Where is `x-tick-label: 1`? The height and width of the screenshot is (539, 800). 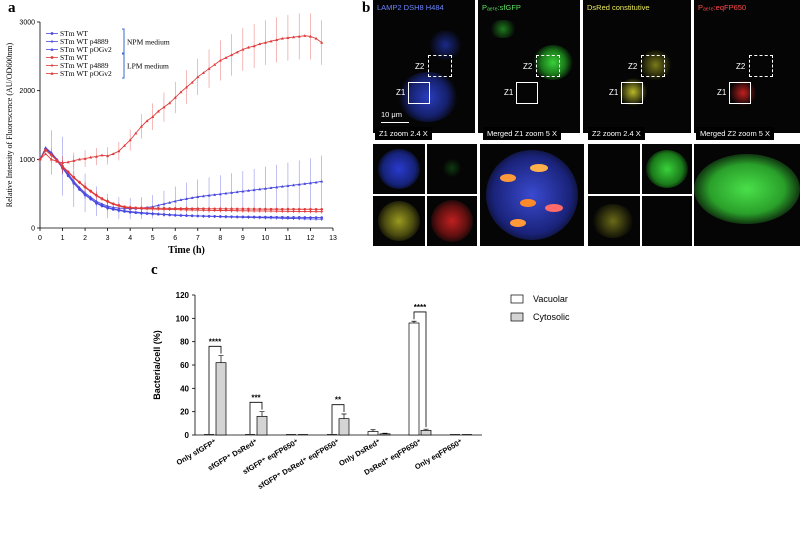 x-tick-label: 1 is located at coordinates (63, 238).